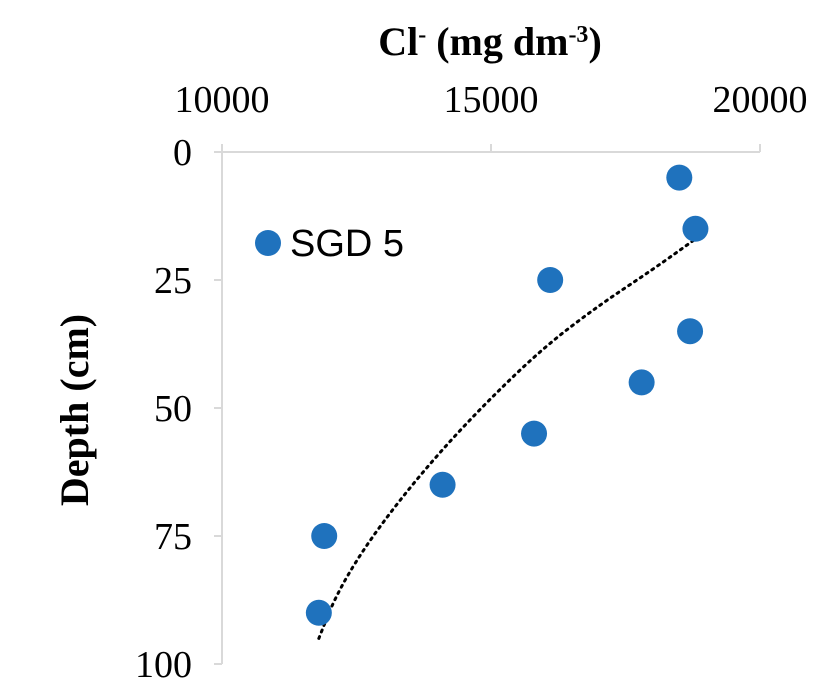  Describe the element at coordinates (268, 243) in the screenshot. I see `legend-marker` at that location.